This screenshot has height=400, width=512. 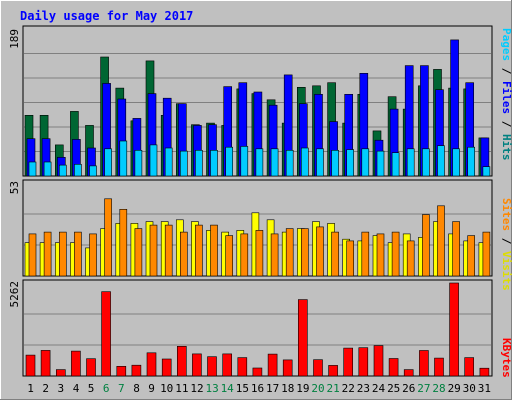 What do you see at coordinates (211, 388) in the screenshot?
I see `x-tick-label: 13` at bounding box center [211, 388].